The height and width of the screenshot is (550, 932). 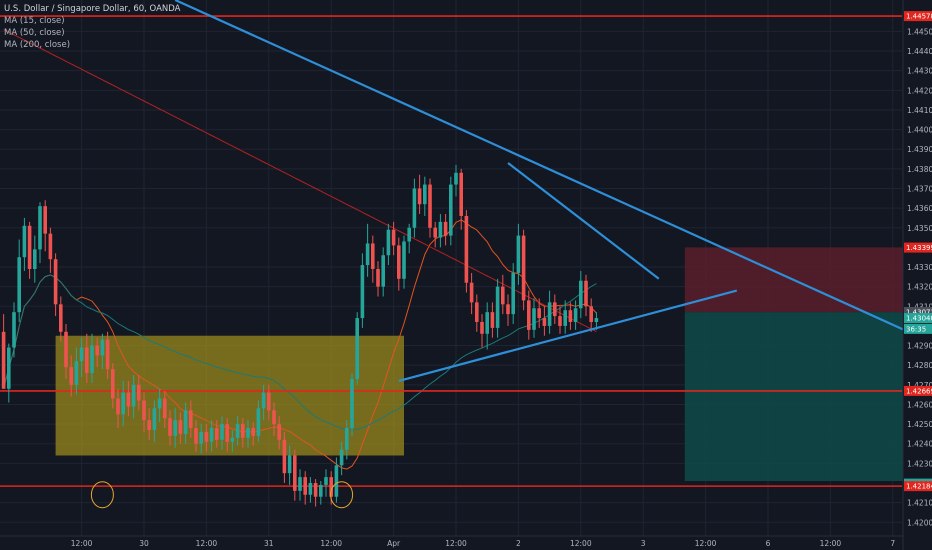 What do you see at coordinates (34, 33) in the screenshot?
I see `legend-ma50: MA (50, close)` at bounding box center [34, 33].